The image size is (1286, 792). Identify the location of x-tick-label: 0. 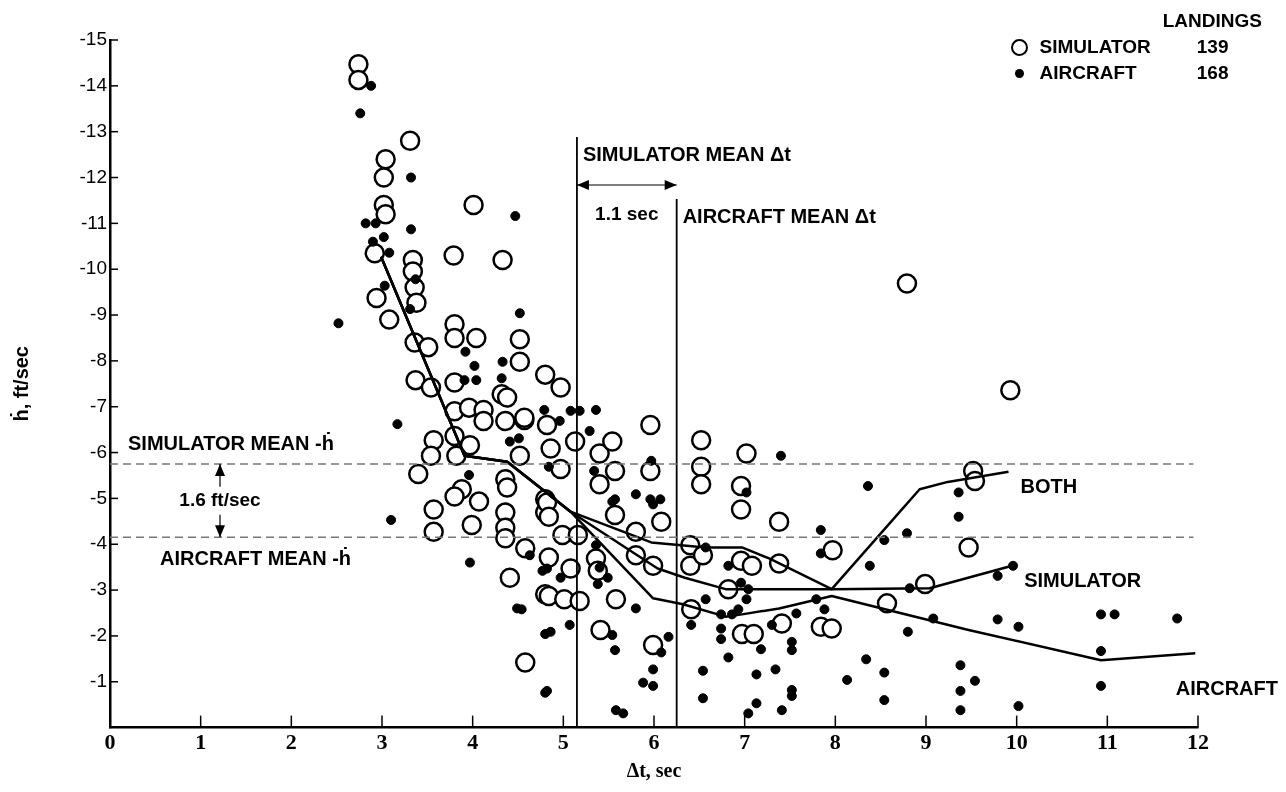
(110, 742).